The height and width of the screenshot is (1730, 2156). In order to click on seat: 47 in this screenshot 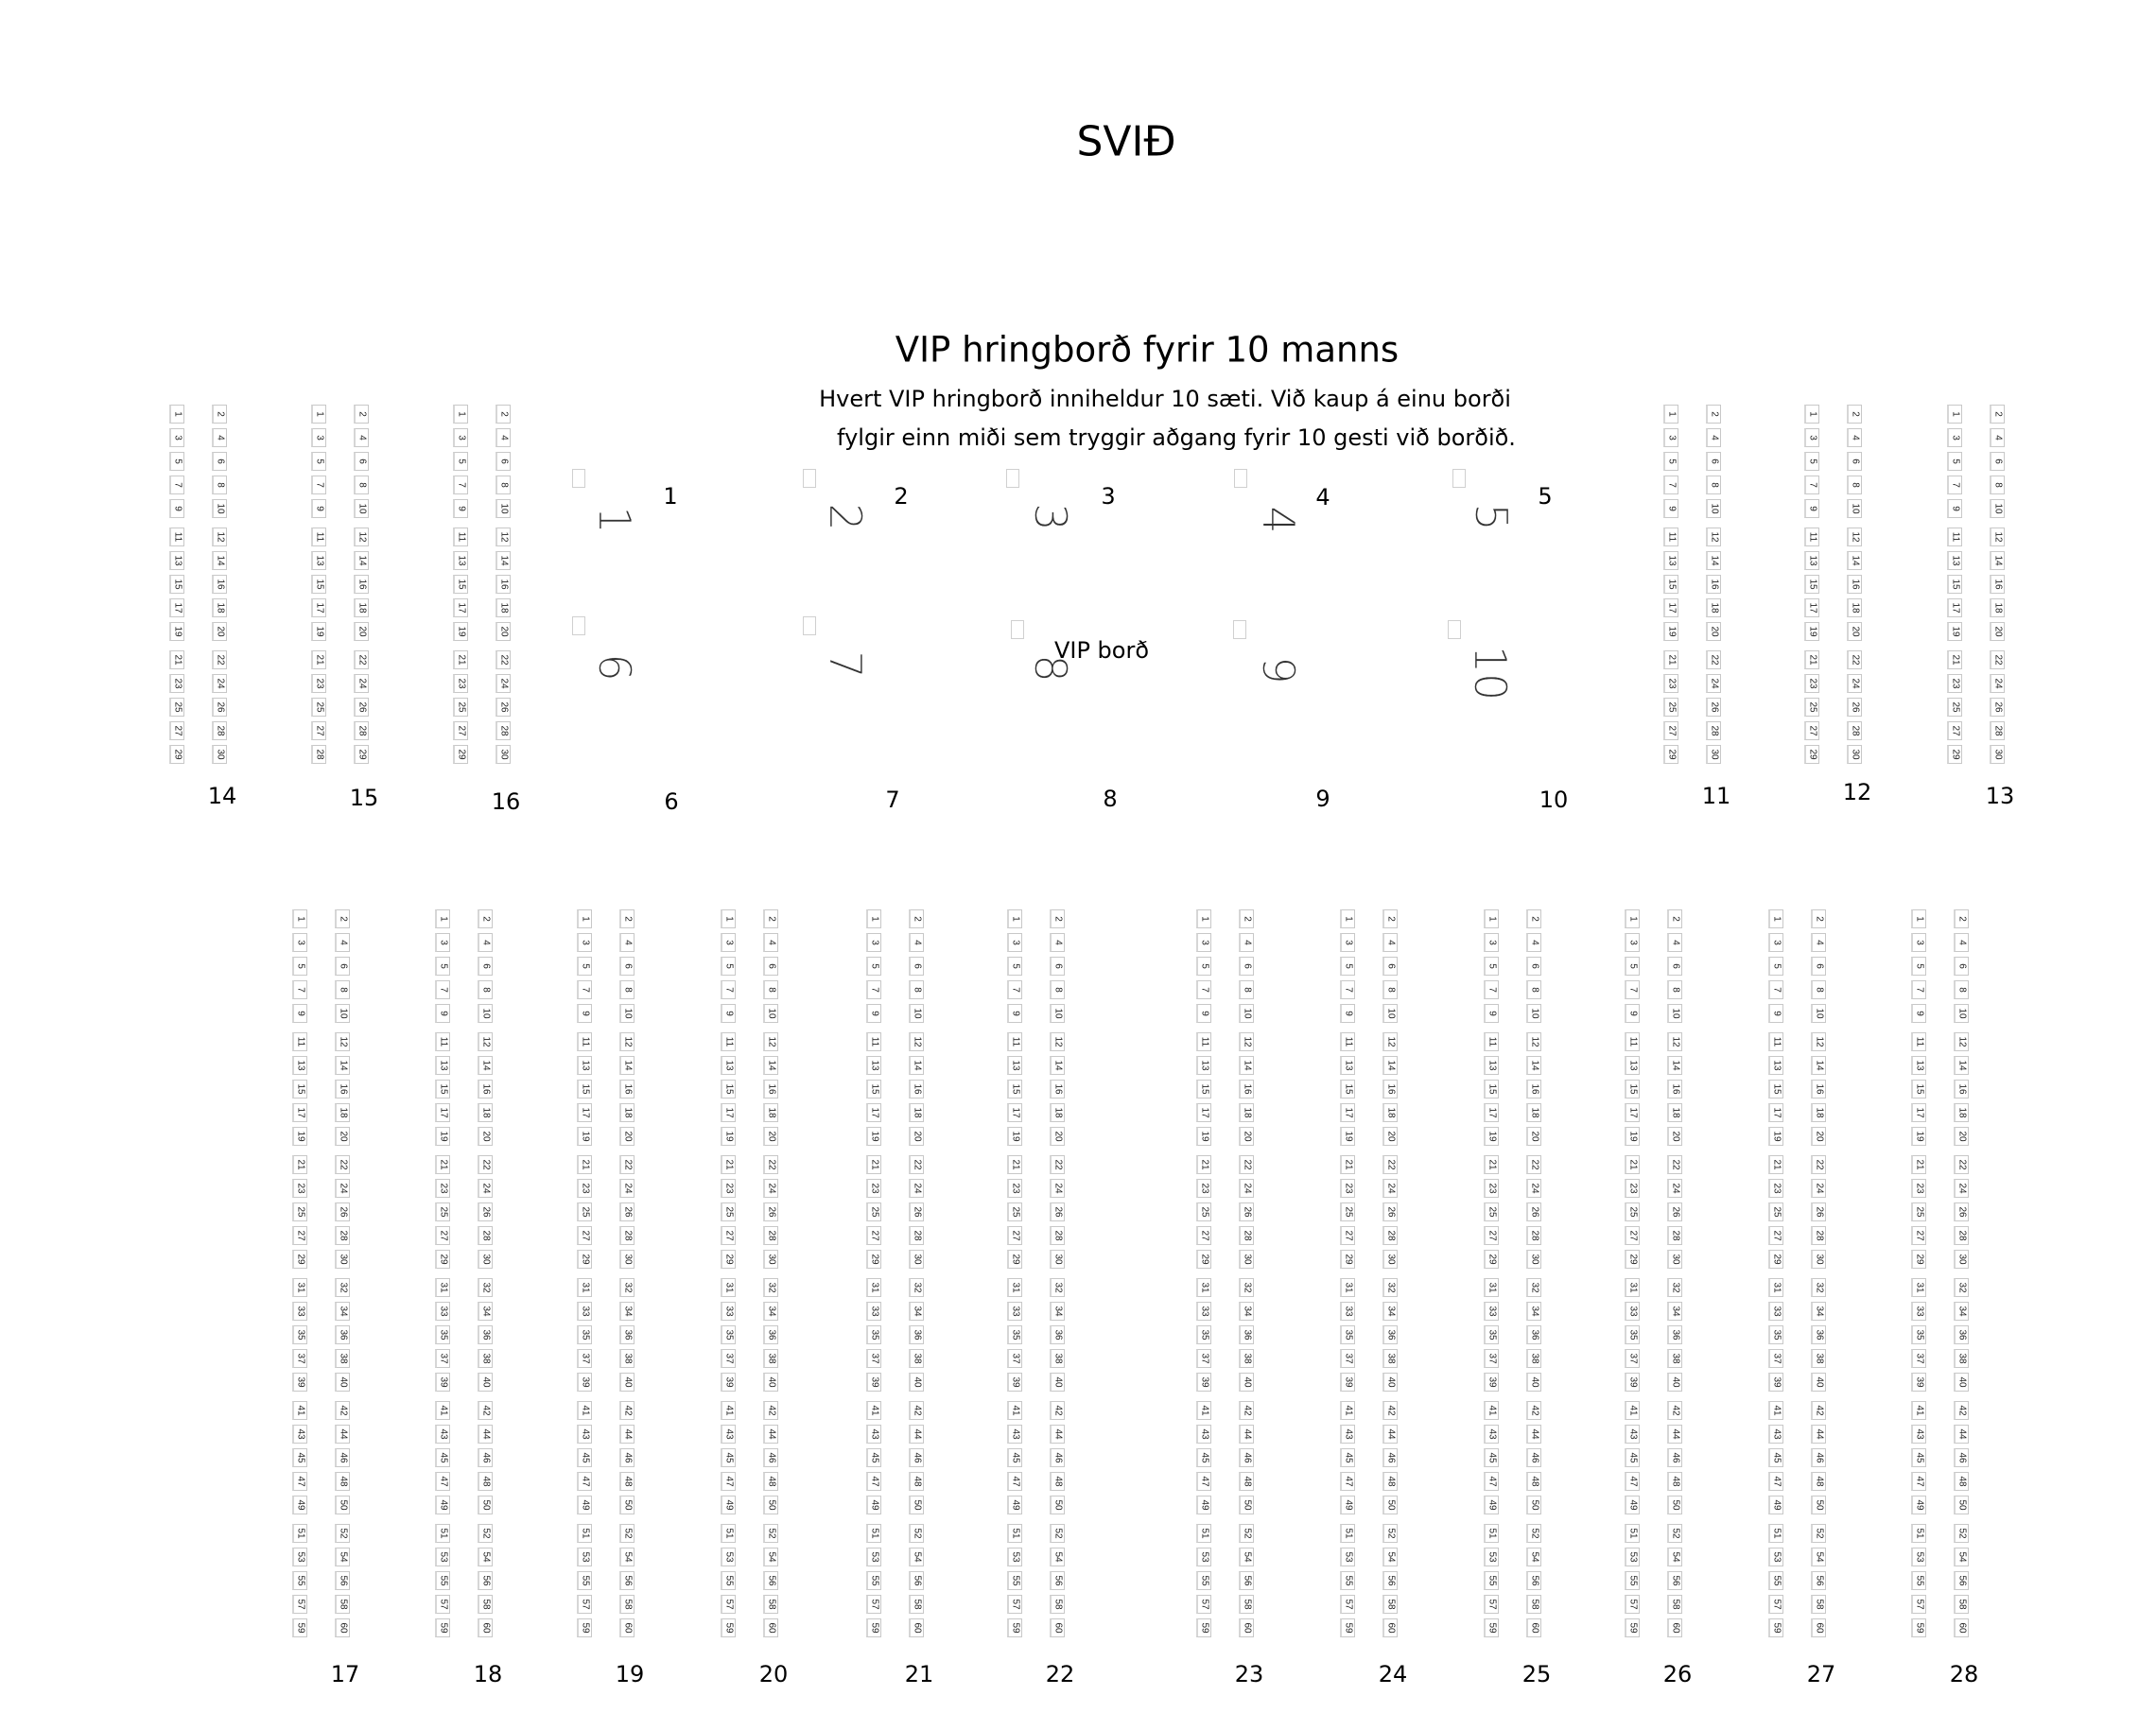, I will do `click(1919, 1482)`.